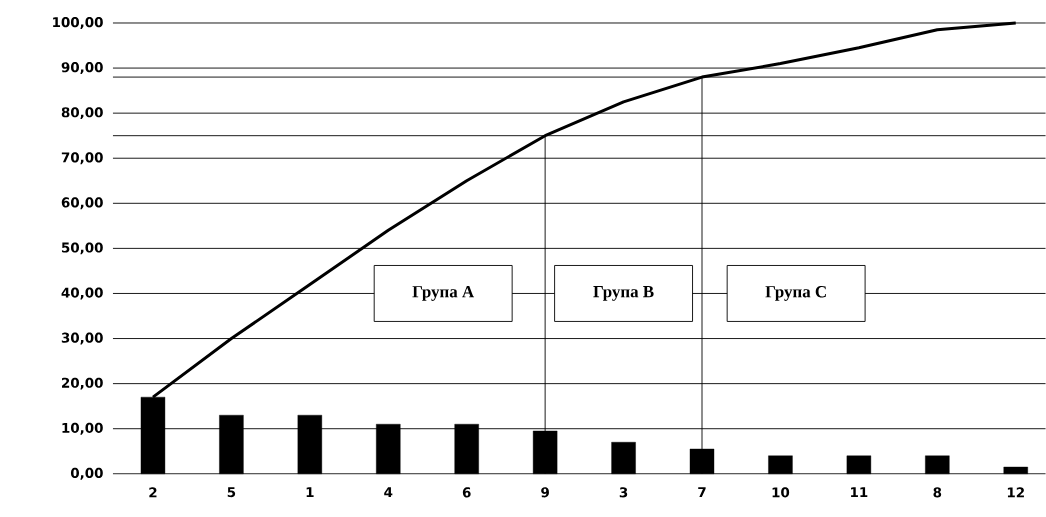 This screenshot has height=517, width=1046. Describe the element at coordinates (82, 428) in the screenshot. I see `y-tick-label: 10,00` at that location.